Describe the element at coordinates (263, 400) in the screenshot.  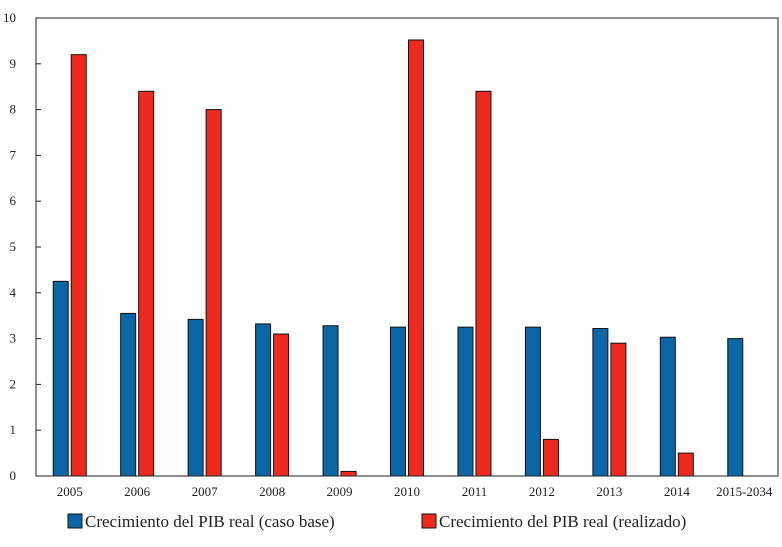
I see `bar-caso-base-2008` at that location.